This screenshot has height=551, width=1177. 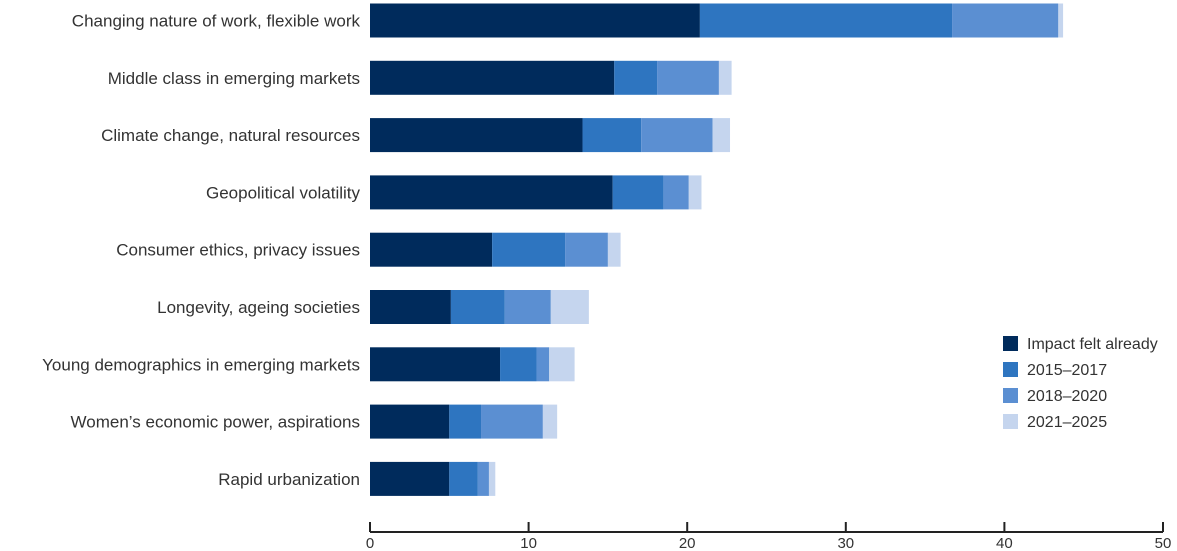 I want to click on x-tick-label: 20, so click(x=687, y=543).